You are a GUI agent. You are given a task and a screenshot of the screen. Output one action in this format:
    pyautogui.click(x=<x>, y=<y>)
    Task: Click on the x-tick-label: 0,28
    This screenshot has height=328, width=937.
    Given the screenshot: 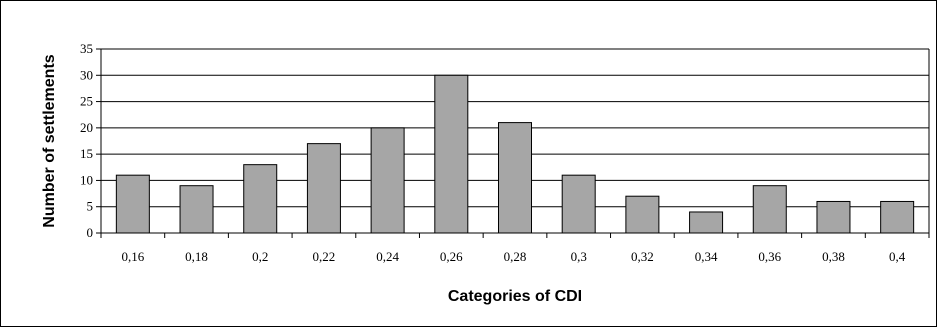 What is the action you would take?
    pyautogui.click(x=515, y=256)
    